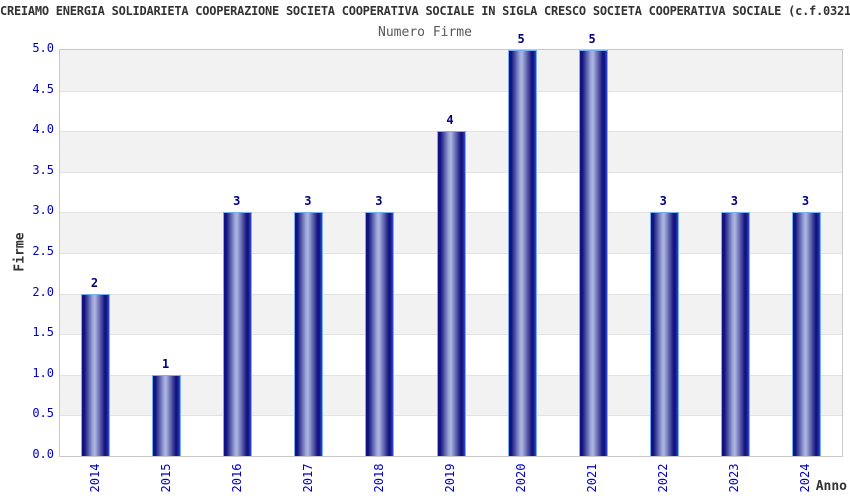 The height and width of the screenshot is (500, 850). What do you see at coordinates (309, 334) in the screenshot?
I see `bar-2017` at bounding box center [309, 334].